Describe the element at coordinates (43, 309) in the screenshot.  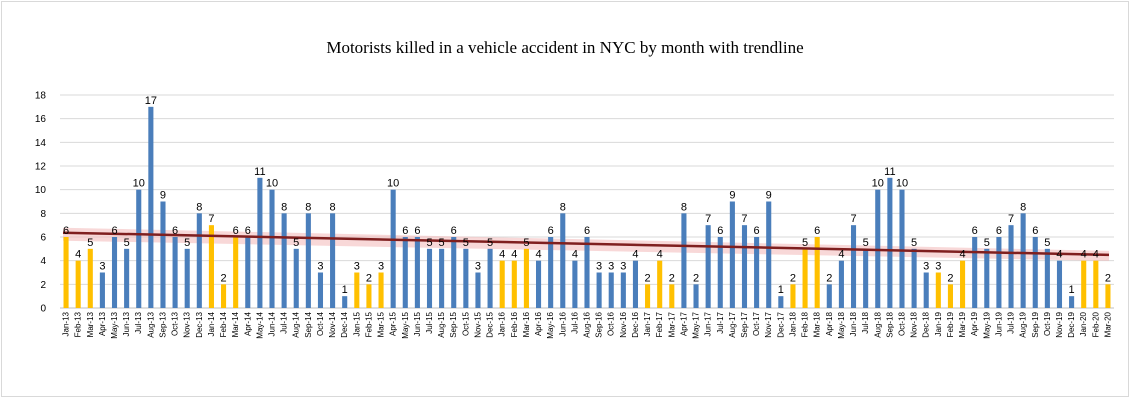
I see `y-tick-label: 0` at that location.